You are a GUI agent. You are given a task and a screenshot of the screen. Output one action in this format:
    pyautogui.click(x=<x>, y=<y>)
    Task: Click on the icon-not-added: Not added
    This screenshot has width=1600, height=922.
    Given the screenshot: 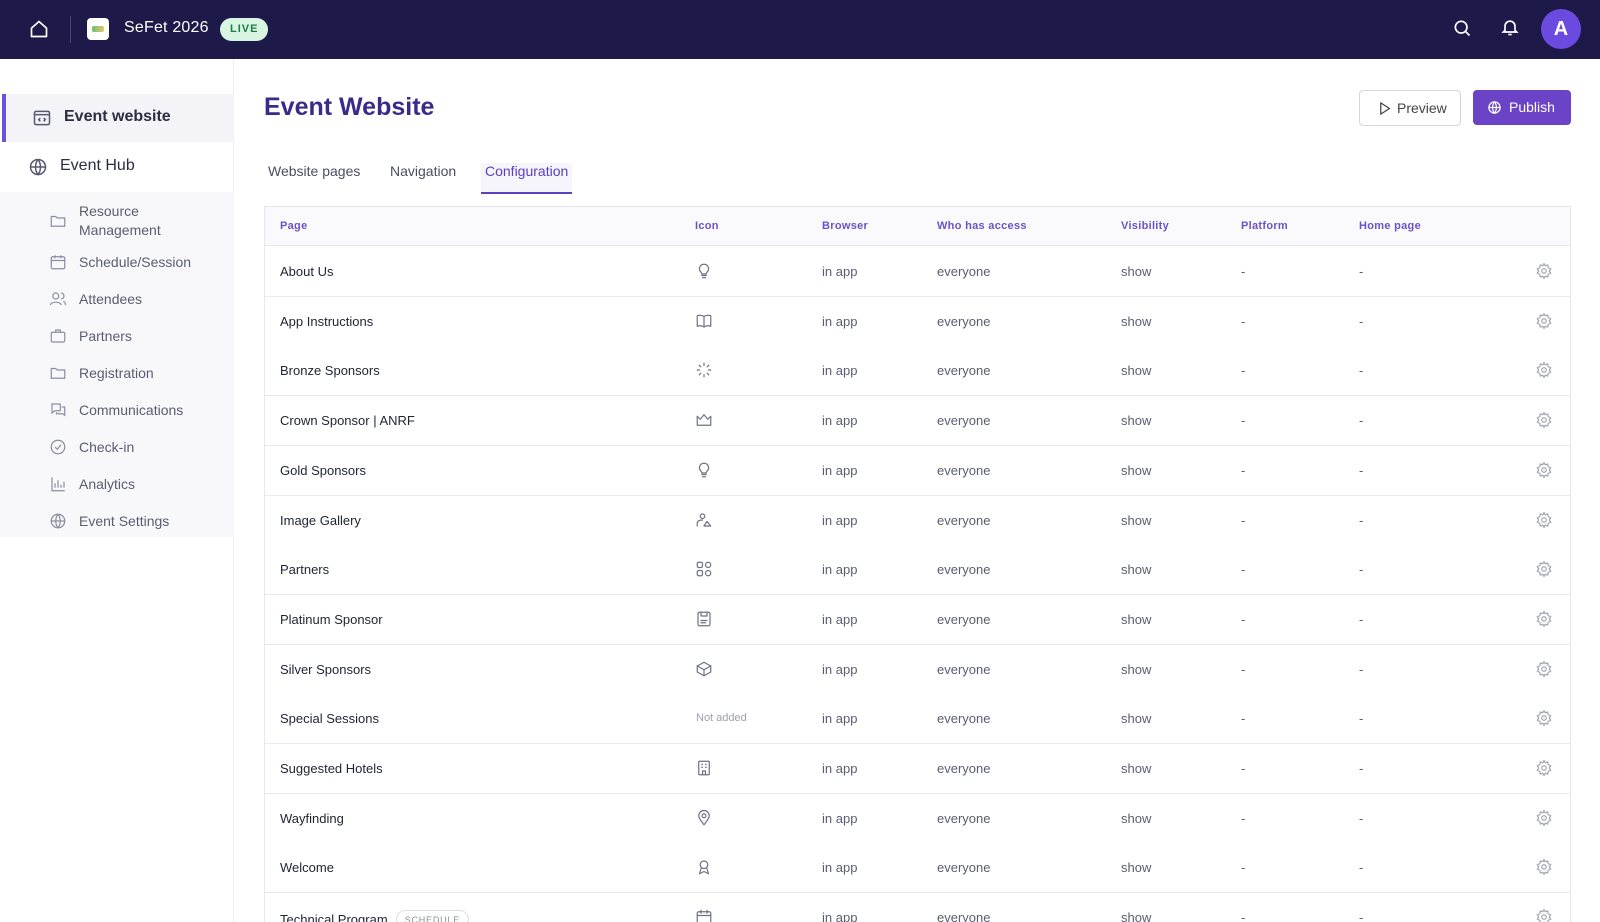 What is the action you would take?
    pyautogui.click(x=721, y=718)
    